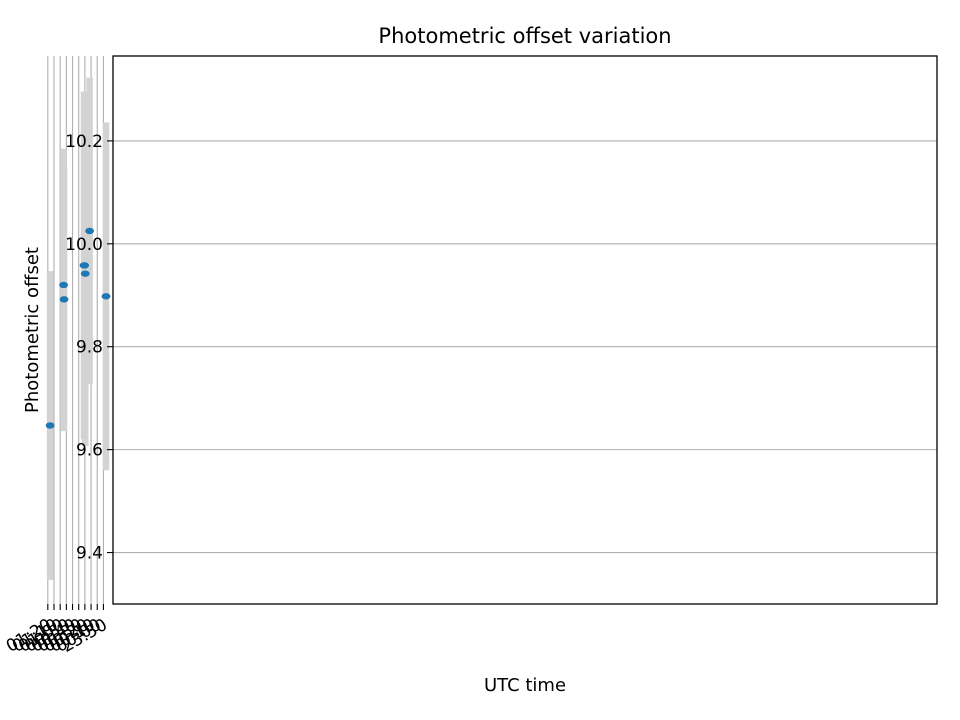  Describe the element at coordinates (89, 451) in the screenshot. I see `y-tick-label: 9.6` at that location.